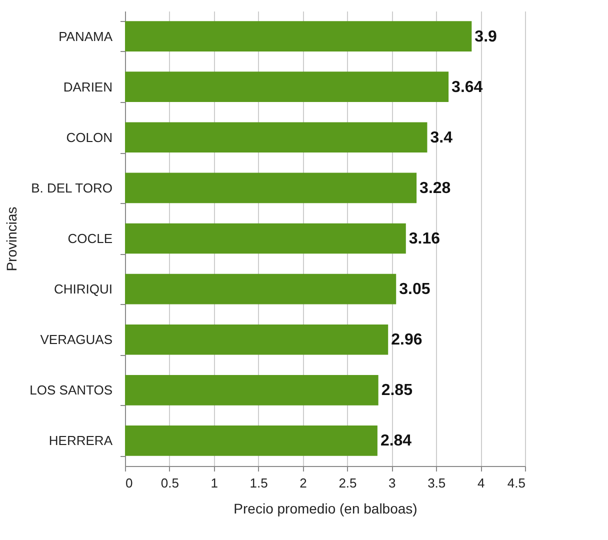 The width and height of the screenshot is (608, 540). I want to click on y-tick-label: VERAGUAS, so click(76, 340).